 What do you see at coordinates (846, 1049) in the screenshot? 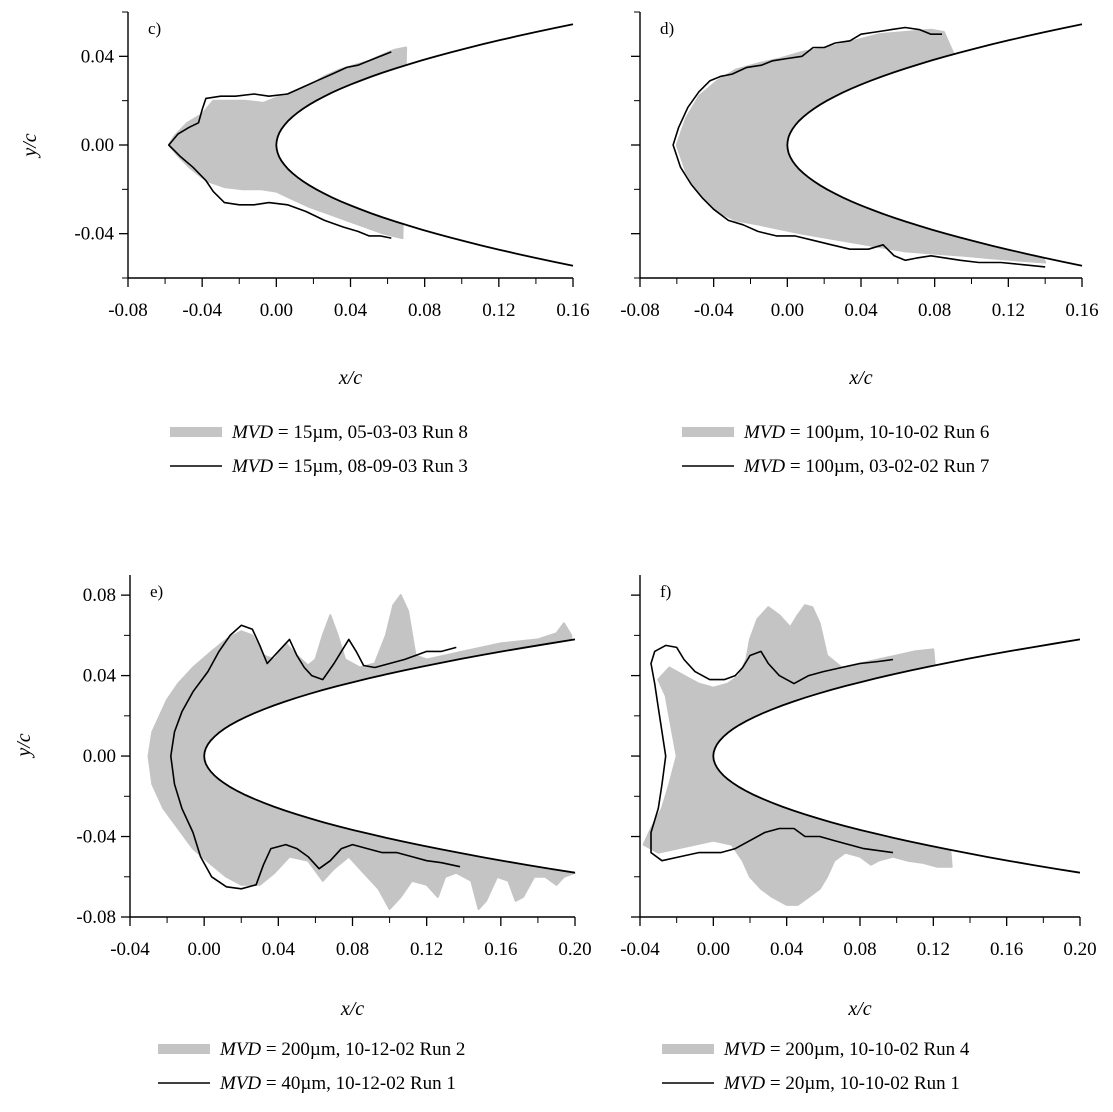
I see `legend-label: MVD = 200µm, 10-10-02 Run 4` at bounding box center [846, 1049].